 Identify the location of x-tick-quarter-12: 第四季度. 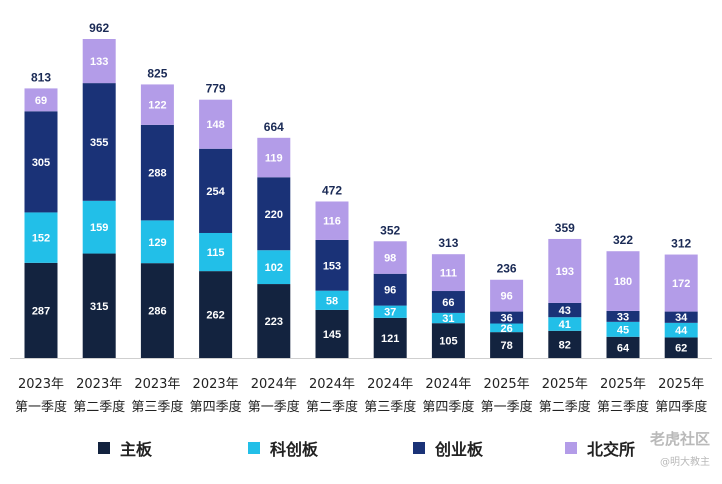
(681, 407).